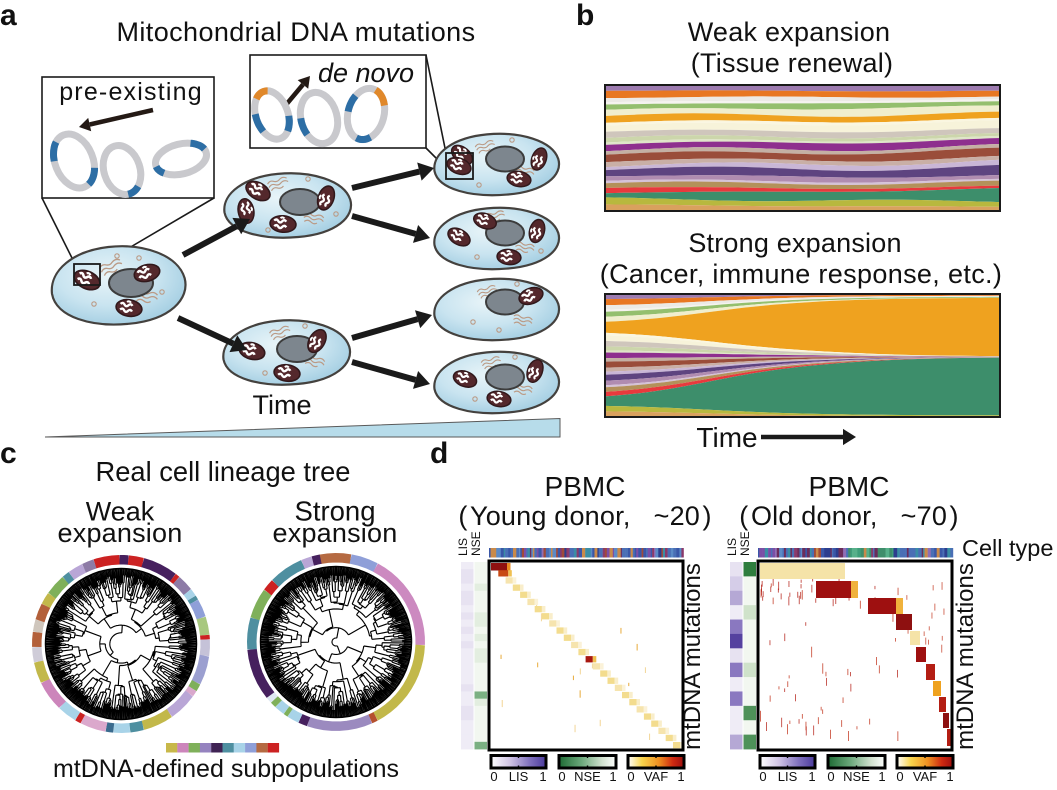 The image size is (1057, 790). What do you see at coordinates (789, 32) in the screenshot?
I see `svg-text: Weak expansion` at bounding box center [789, 32].